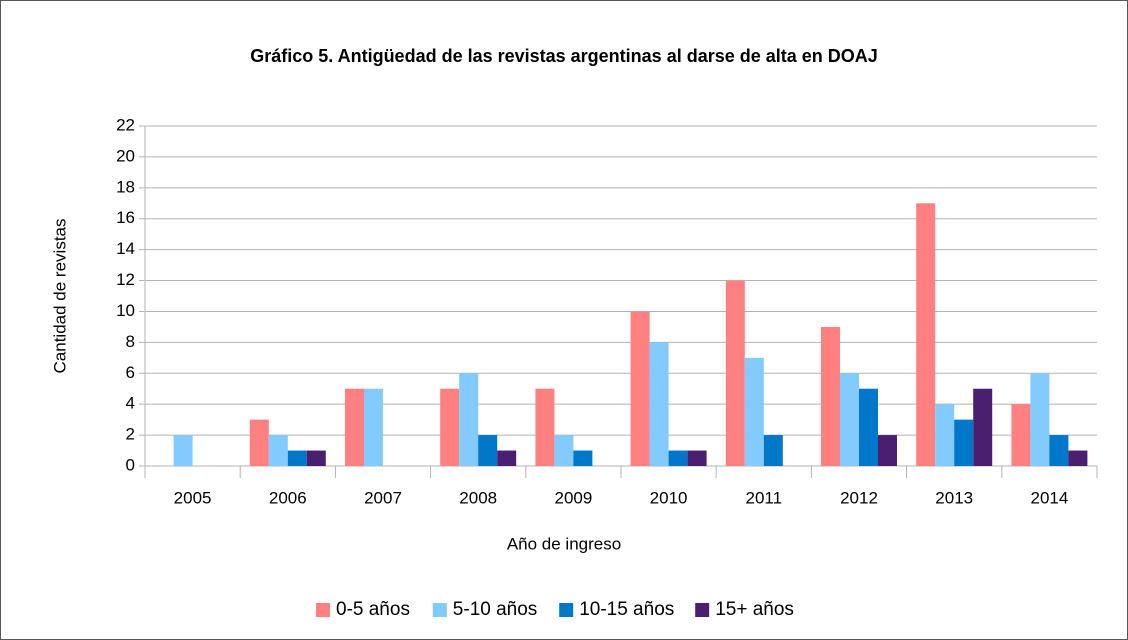 This screenshot has height=640, width=1128. I want to click on x-tick-label: 2011, so click(764, 497).